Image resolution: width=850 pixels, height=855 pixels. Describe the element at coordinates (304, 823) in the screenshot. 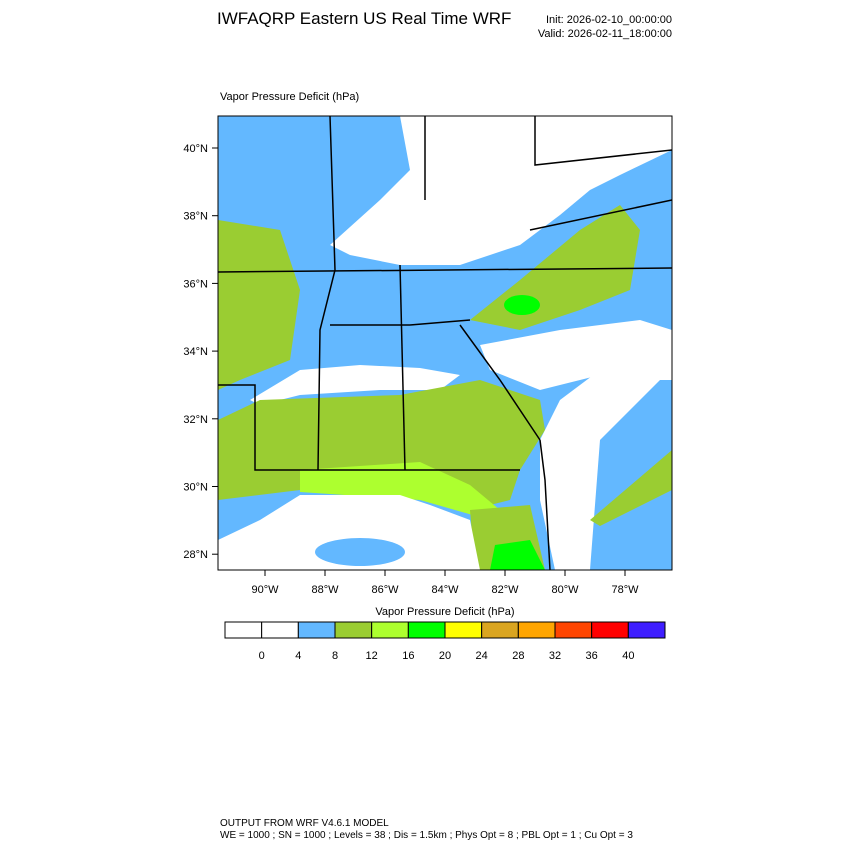

I see `footer-line: OUTPUT FROM WRF V4.6.1 MODEL` at that location.